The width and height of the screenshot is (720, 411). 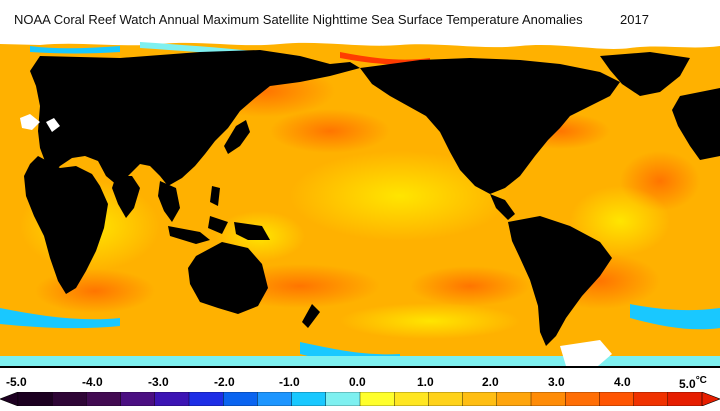 What do you see at coordinates (634, 19) in the screenshot?
I see `map-year: 2017` at bounding box center [634, 19].